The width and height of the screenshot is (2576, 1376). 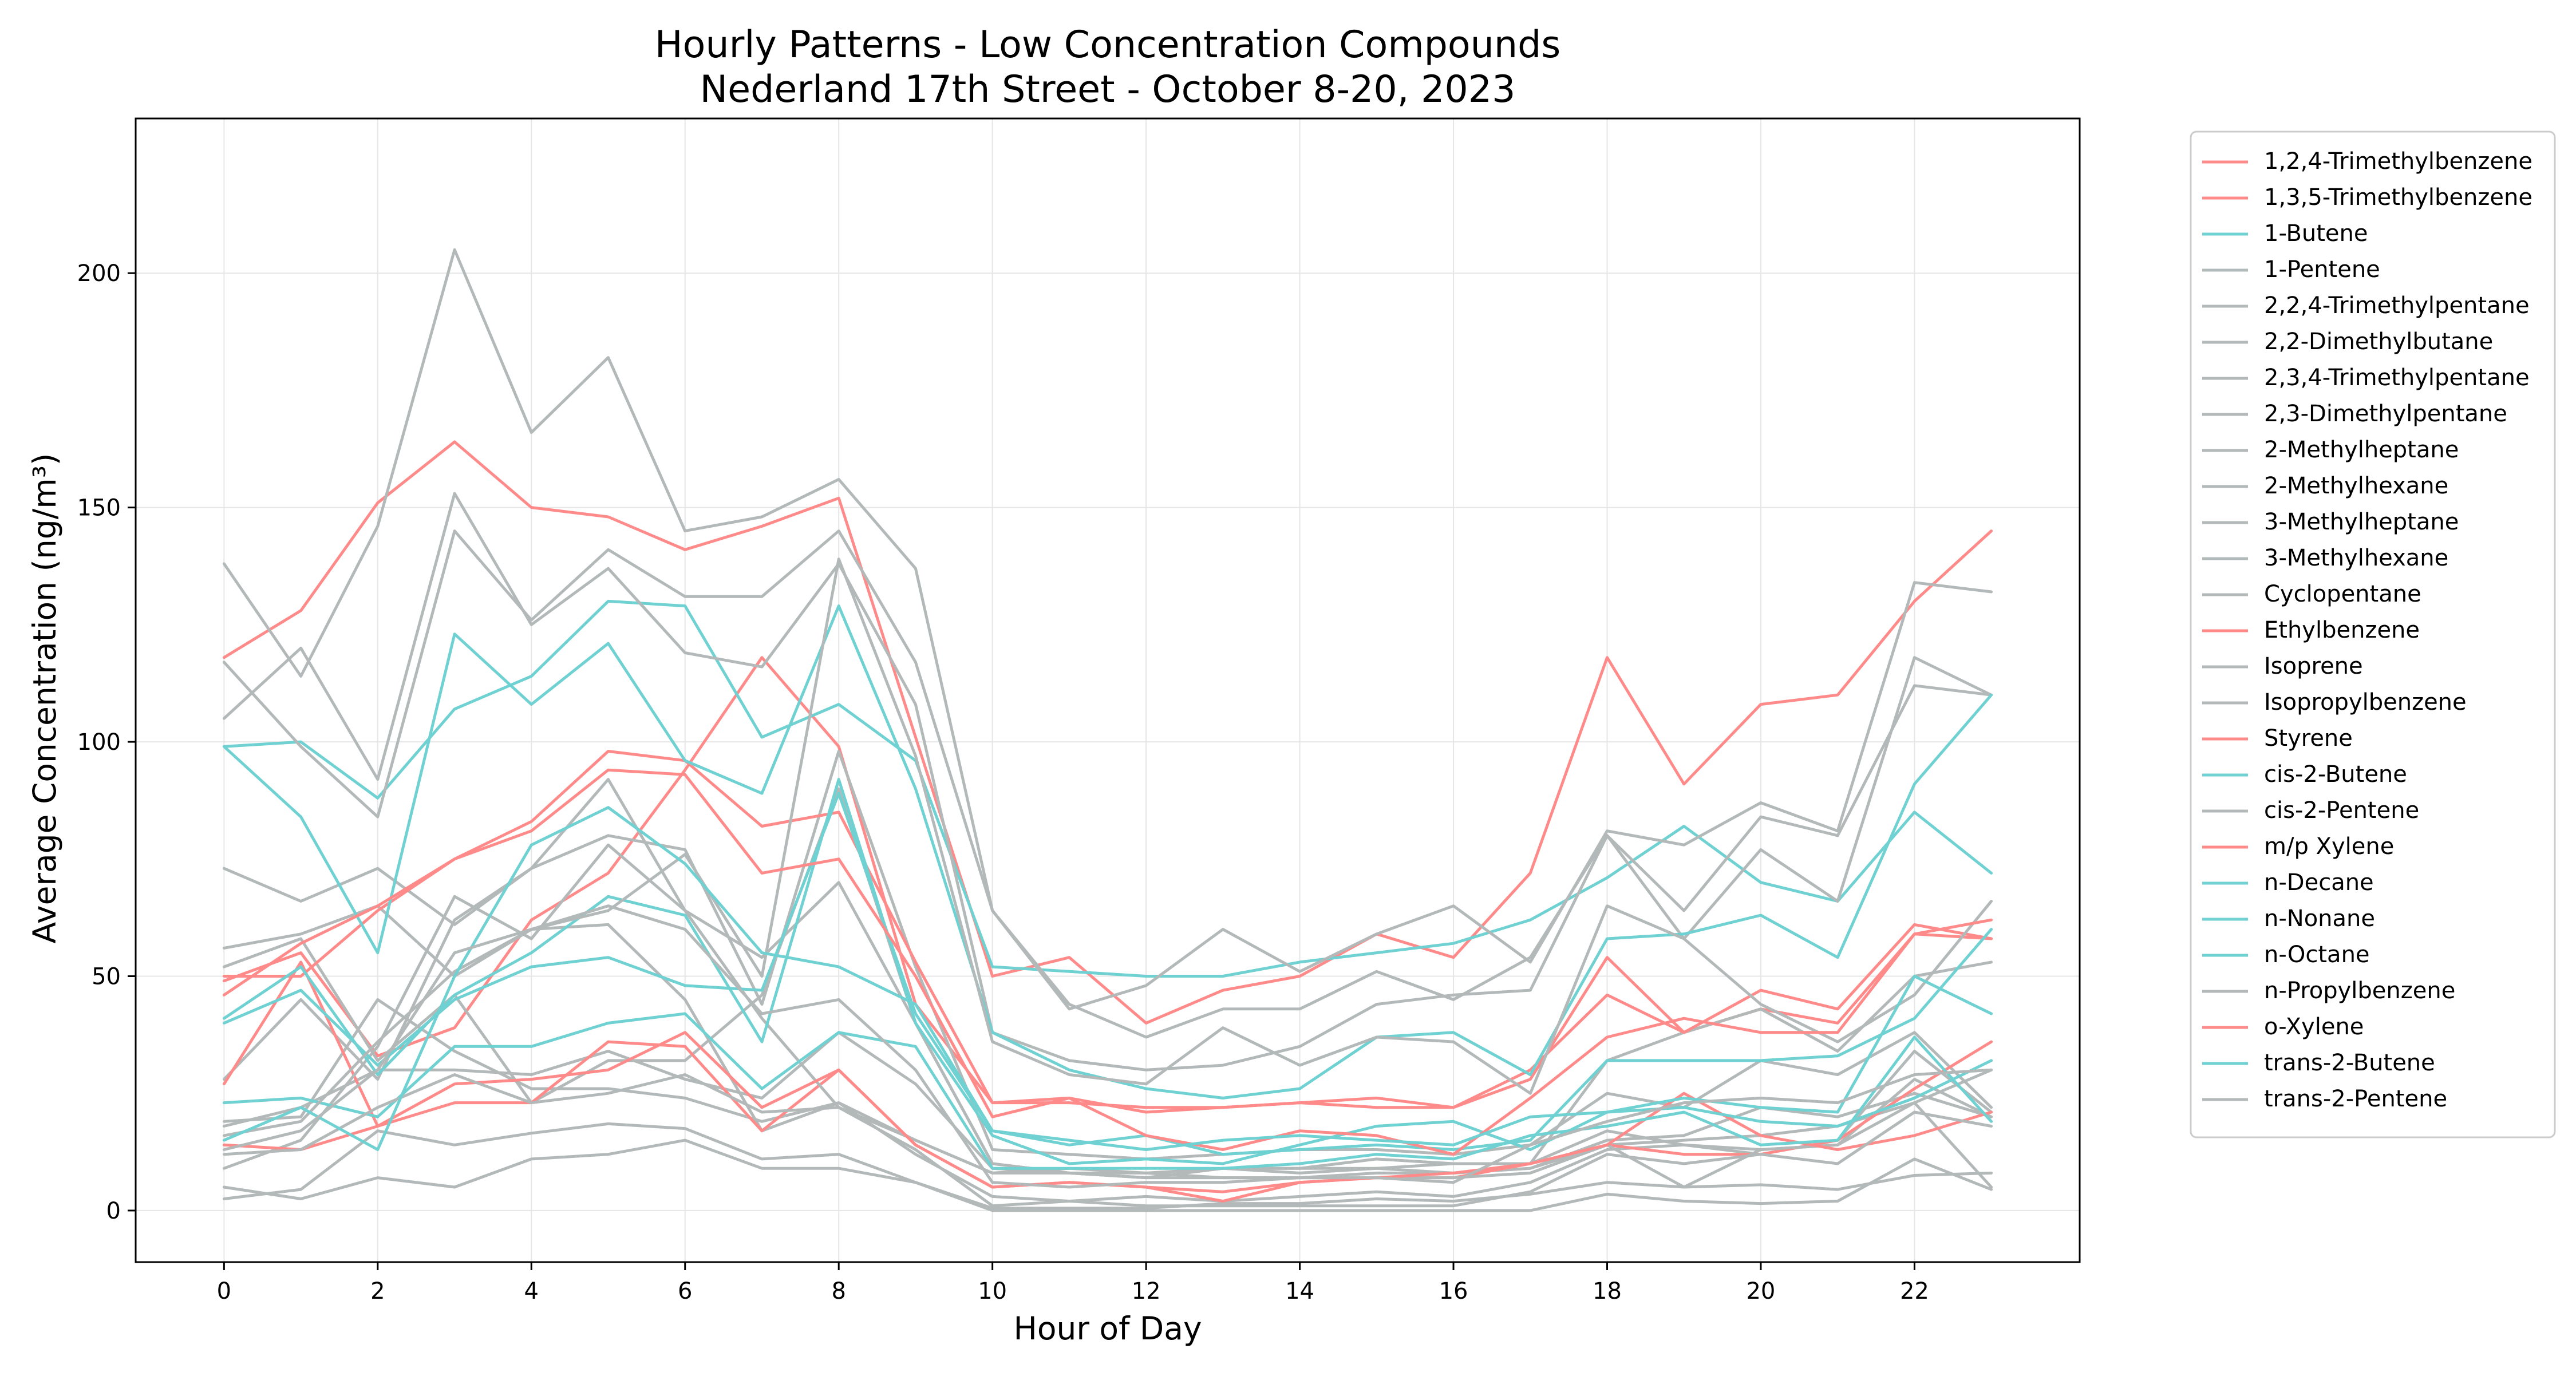 What do you see at coordinates (2317, 955) in the screenshot?
I see `legend-label: n-Octane` at bounding box center [2317, 955].